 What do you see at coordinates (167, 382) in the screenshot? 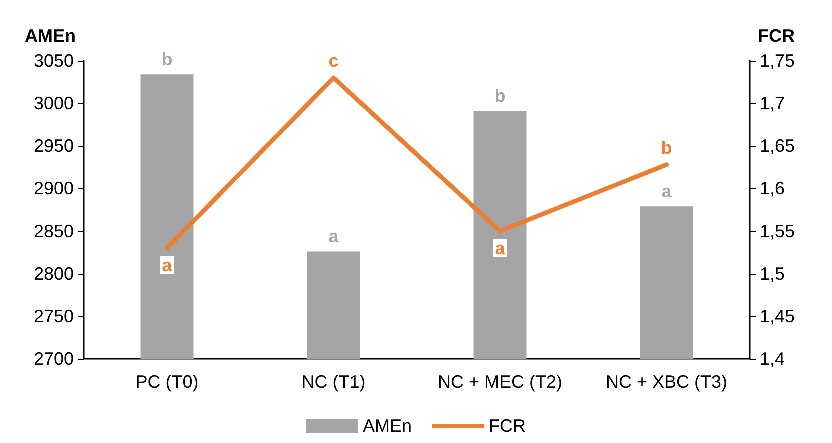
I see `x-tick-label: PC (T0)` at bounding box center [167, 382].